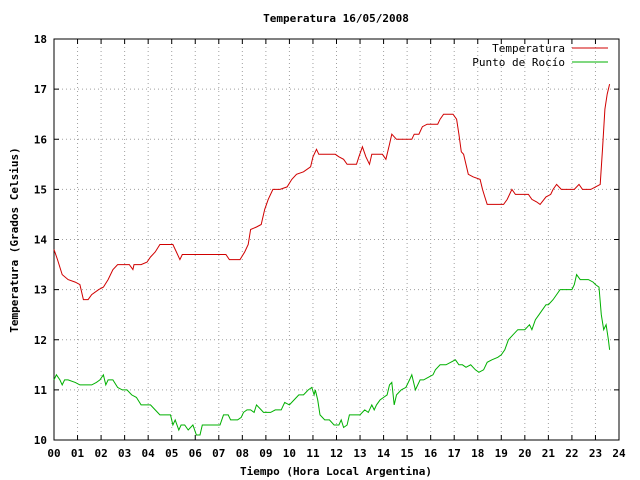 The width and height of the screenshot is (640, 480). What do you see at coordinates (501, 453) in the screenshot?
I see `x-tick-label: 19` at bounding box center [501, 453].